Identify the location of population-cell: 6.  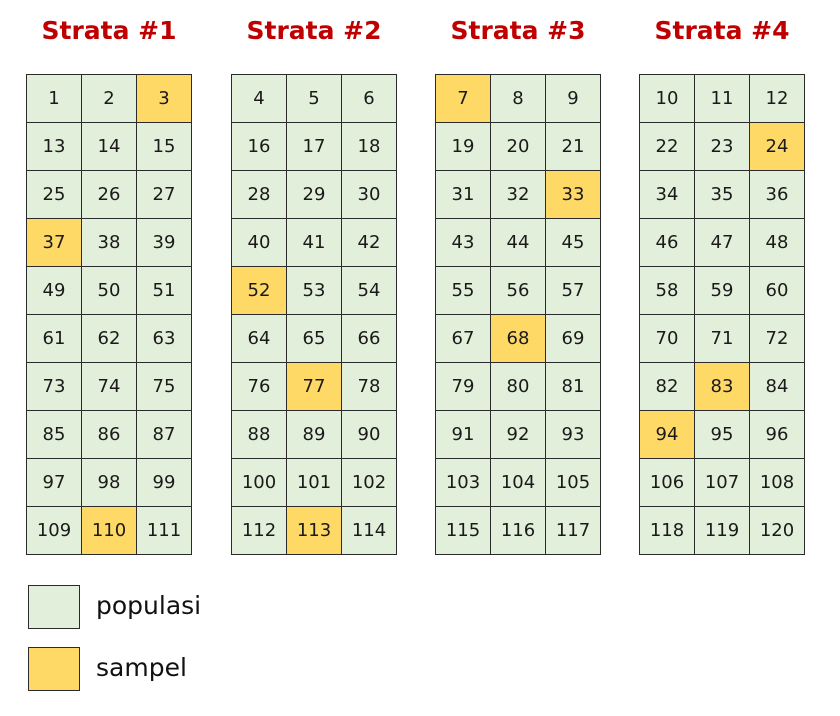
(369, 98).